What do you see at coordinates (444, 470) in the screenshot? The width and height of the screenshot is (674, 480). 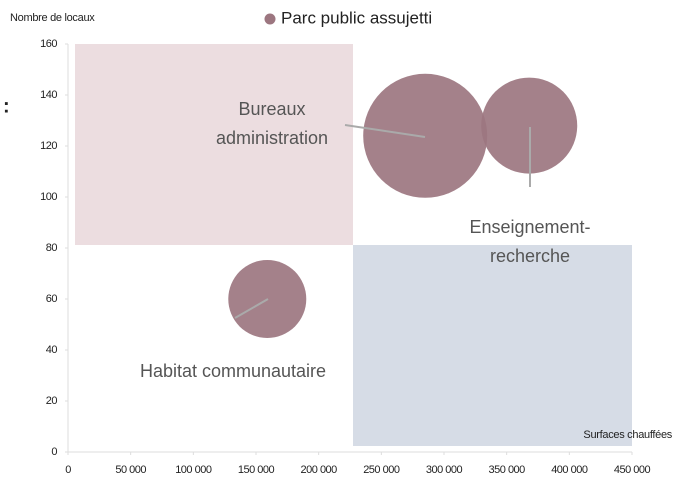 I see `x-tick-label: 300 000` at bounding box center [444, 470].